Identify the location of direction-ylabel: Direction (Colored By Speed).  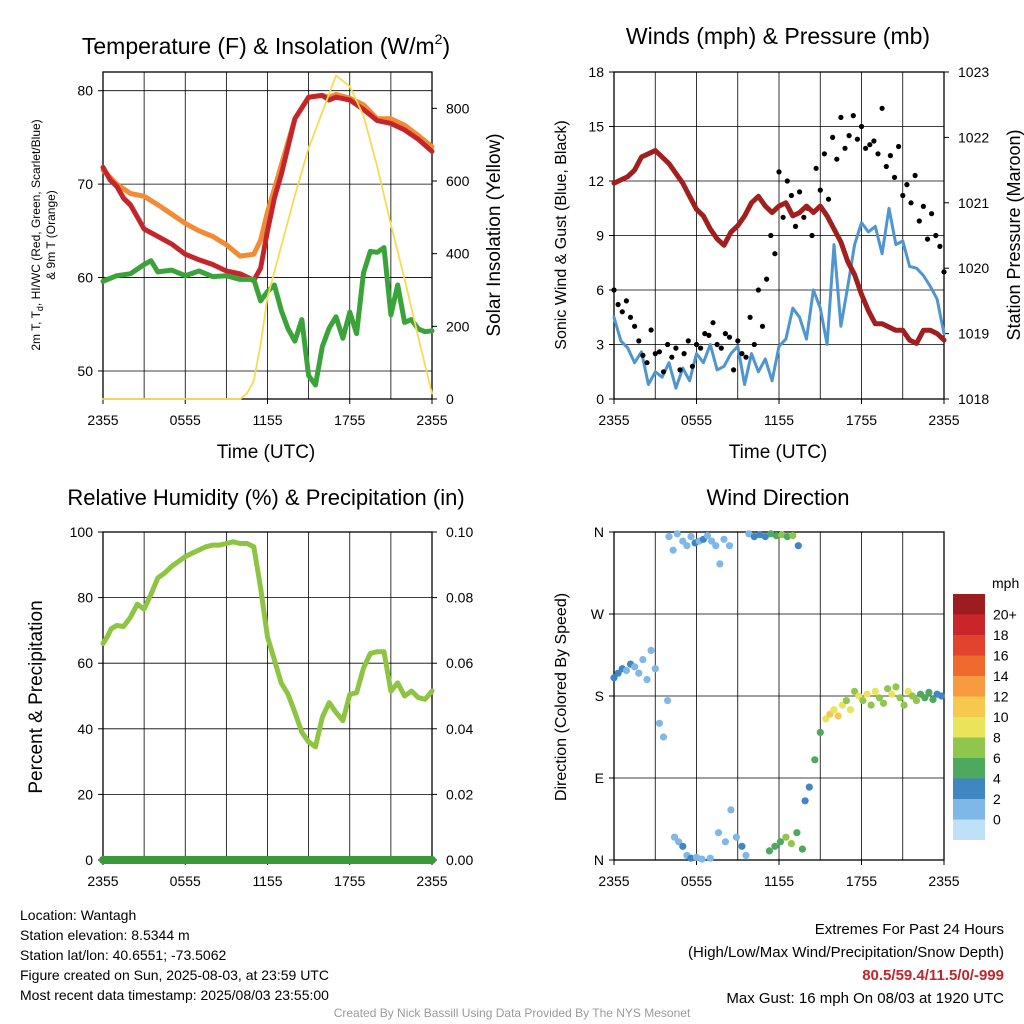
(561, 697).